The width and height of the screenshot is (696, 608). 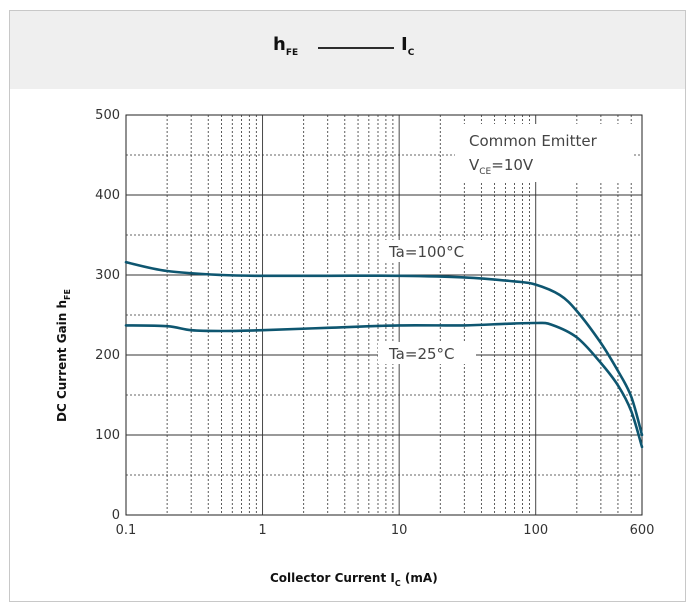 What do you see at coordinates (262, 530) in the screenshot?
I see `x-tick-label: 1` at bounding box center [262, 530].